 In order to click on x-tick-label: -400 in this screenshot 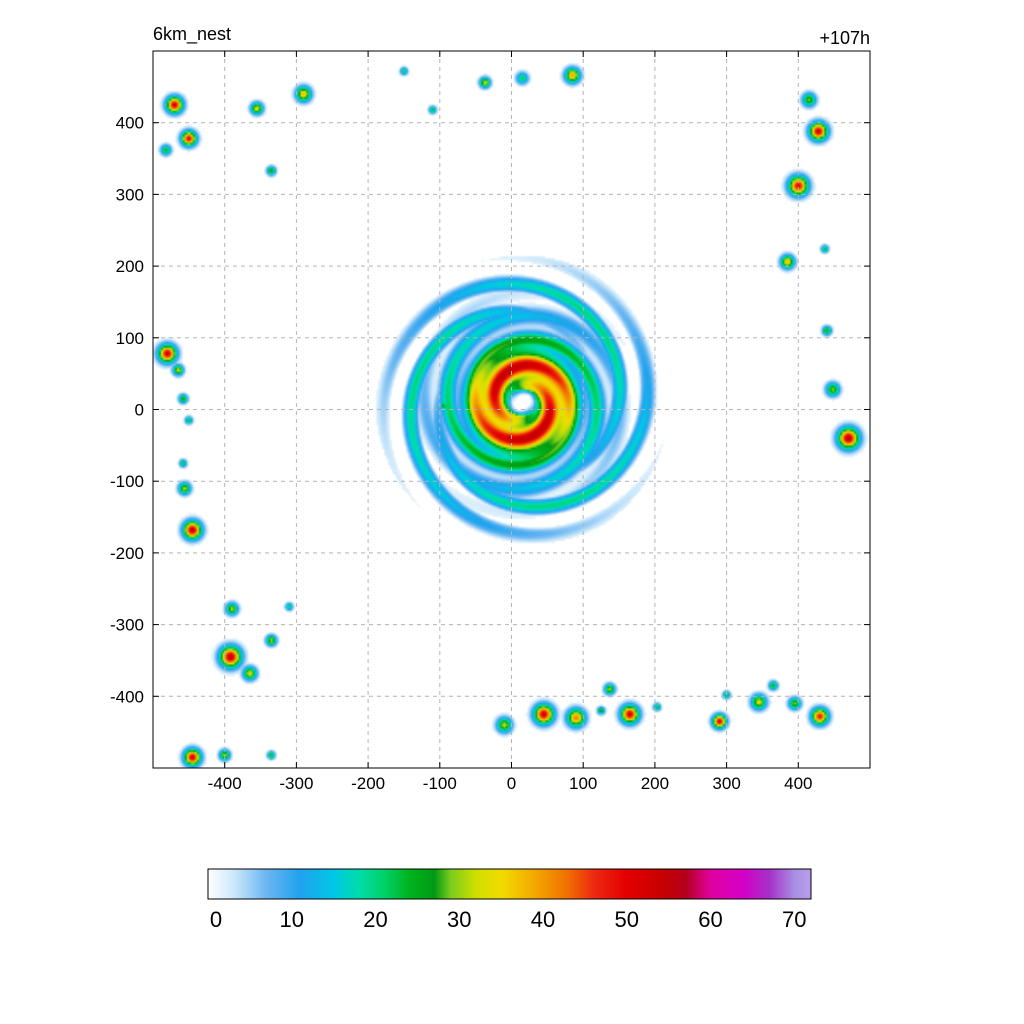, I will do `click(225, 783)`.